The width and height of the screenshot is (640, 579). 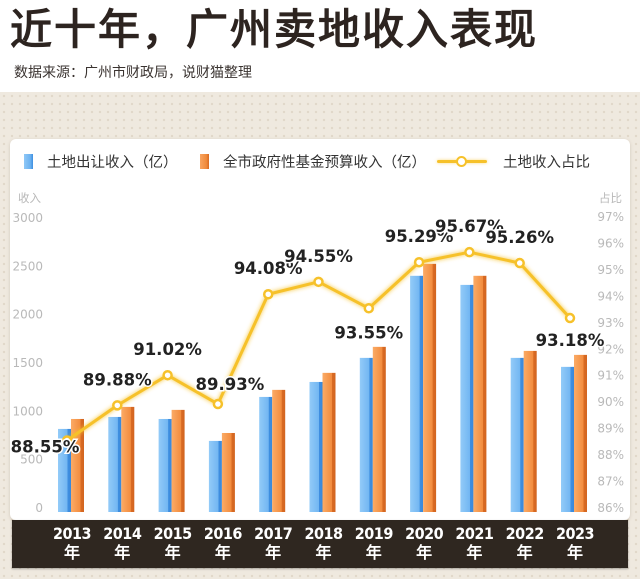 I want to click on legend-label: 全市政府性基金预算收入（亿）, so click(x=324, y=162).